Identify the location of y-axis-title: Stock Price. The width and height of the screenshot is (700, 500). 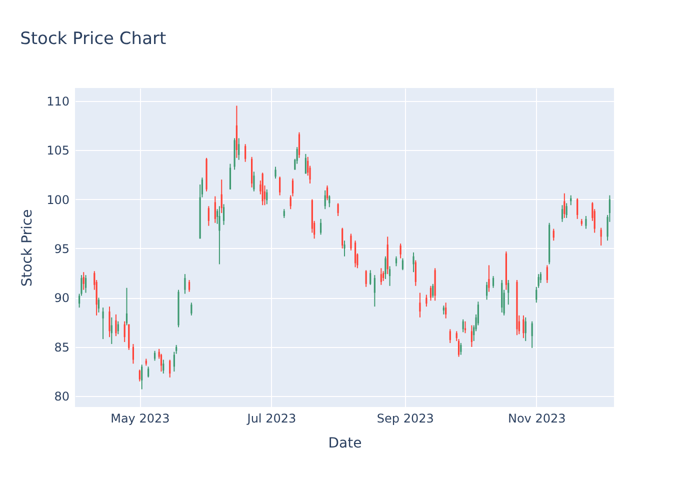
(28, 248).